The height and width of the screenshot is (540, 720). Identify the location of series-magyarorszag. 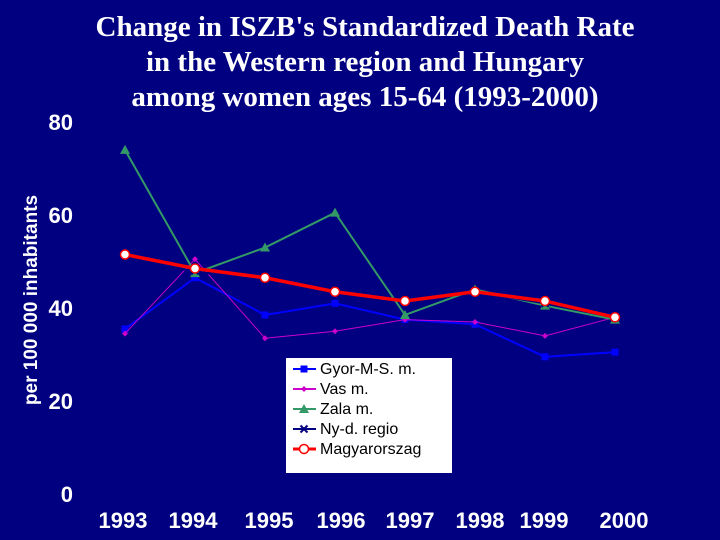
(370, 286).